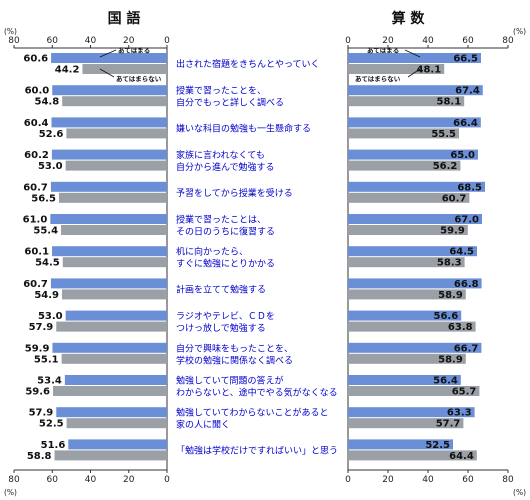 Image resolution: width=530 pixels, height=500 pixels. What do you see at coordinates (14, 41) in the screenshot?
I see `tick-label-kokugo-top: 80` at bounding box center [14, 41].